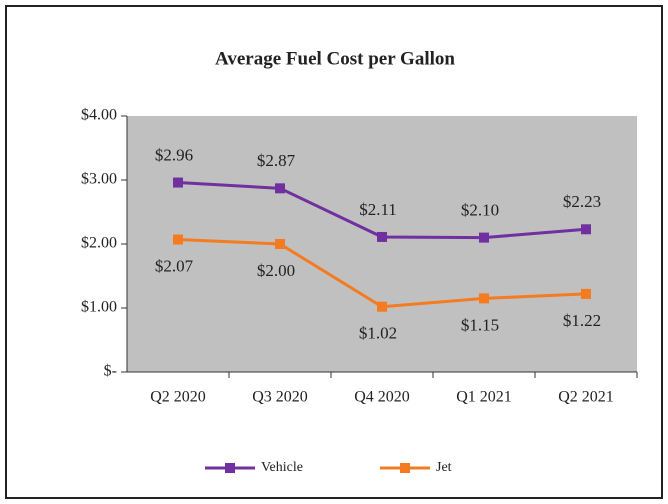 The height and width of the screenshot is (504, 668). What do you see at coordinates (110, 371) in the screenshot?
I see `y-tick-label: $-` at bounding box center [110, 371].